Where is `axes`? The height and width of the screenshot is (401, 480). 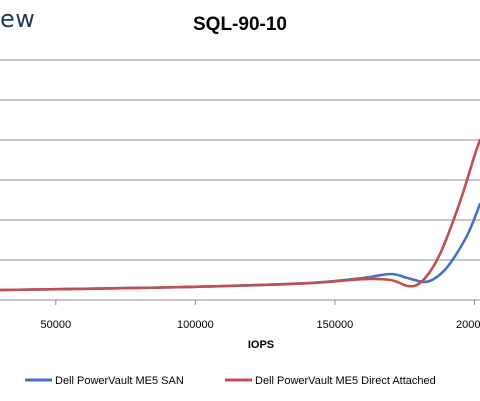 axes is located at coordinates (240, 302).